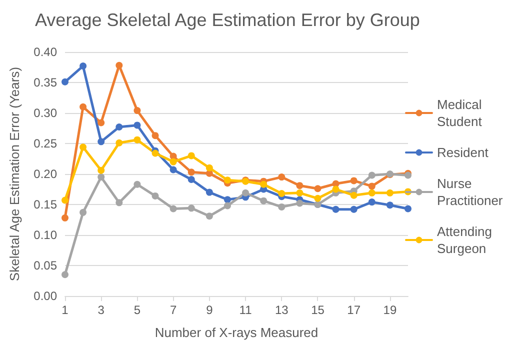 The image size is (526, 353). Describe the element at coordinates (14, 174) in the screenshot. I see `y-axis-title: Skeletal Age Estimation Error (Years)` at that location.